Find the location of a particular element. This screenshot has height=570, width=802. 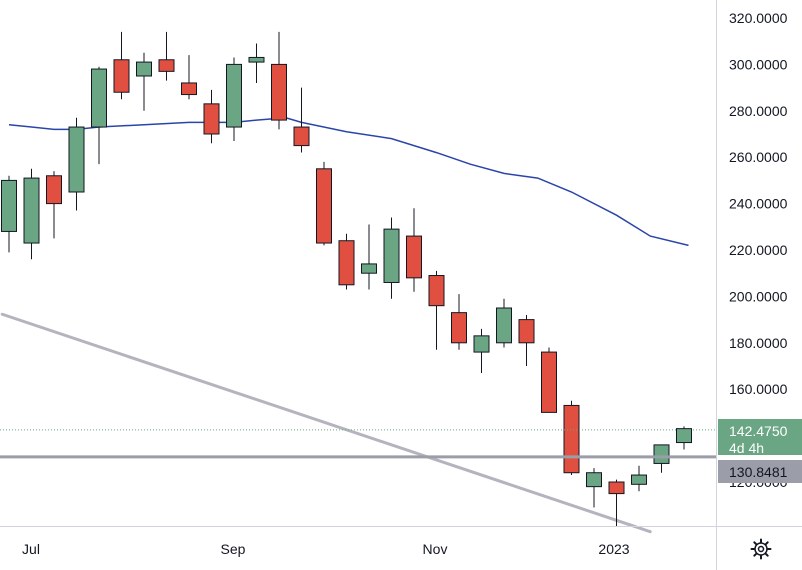

x-axis: Jul Sep Nov 2023 is located at coordinates (326, 549).